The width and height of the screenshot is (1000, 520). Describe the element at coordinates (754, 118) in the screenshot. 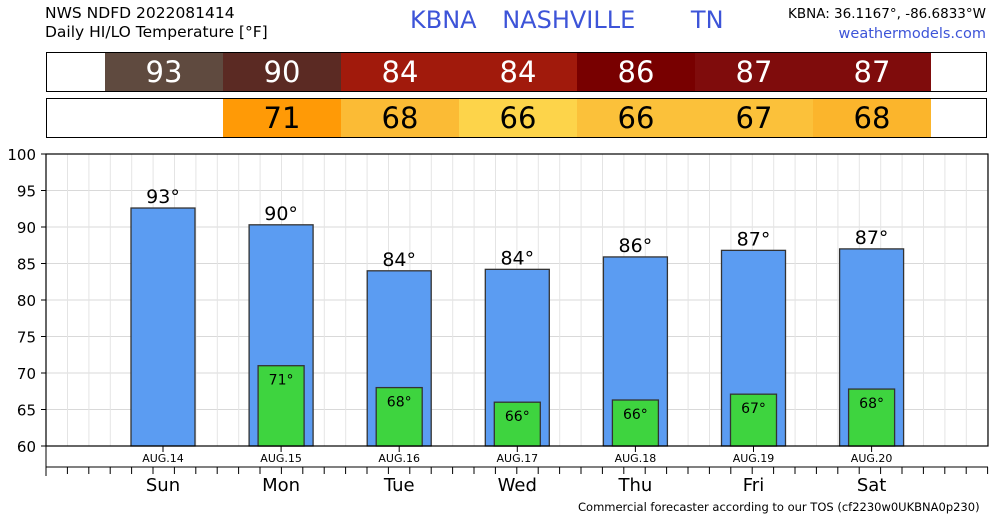

I see `low-strip-cell: 67` at that location.